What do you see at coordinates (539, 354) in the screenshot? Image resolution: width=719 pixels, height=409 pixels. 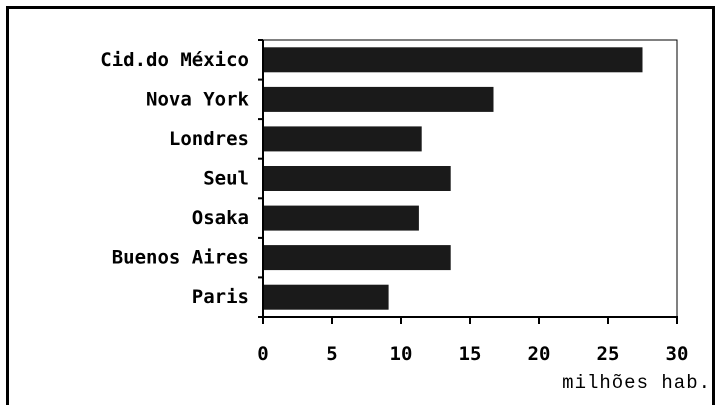 I see `x-tick-label: 20` at bounding box center [539, 354].